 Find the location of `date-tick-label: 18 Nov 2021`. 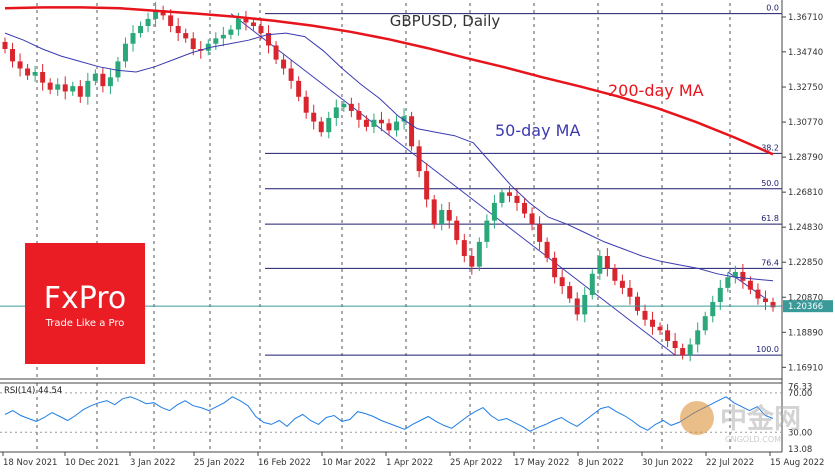

date-tick-label: 18 Nov 2021 is located at coordinates (30, 463).